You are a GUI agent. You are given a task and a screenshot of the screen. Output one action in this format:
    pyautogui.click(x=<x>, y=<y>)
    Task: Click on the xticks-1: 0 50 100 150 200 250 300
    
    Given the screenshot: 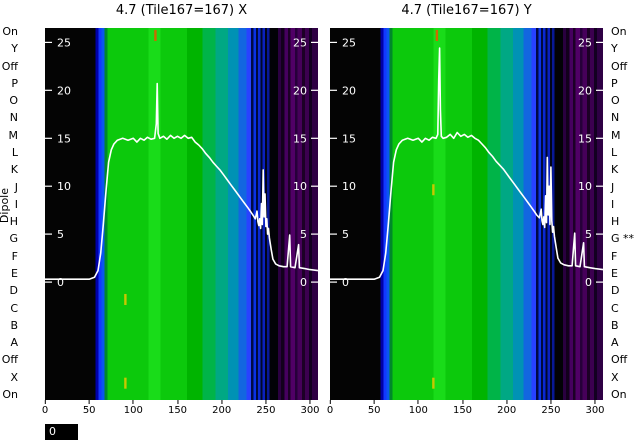 What is the action you would take?
    pyautogui.click(x=466, y=410)
    